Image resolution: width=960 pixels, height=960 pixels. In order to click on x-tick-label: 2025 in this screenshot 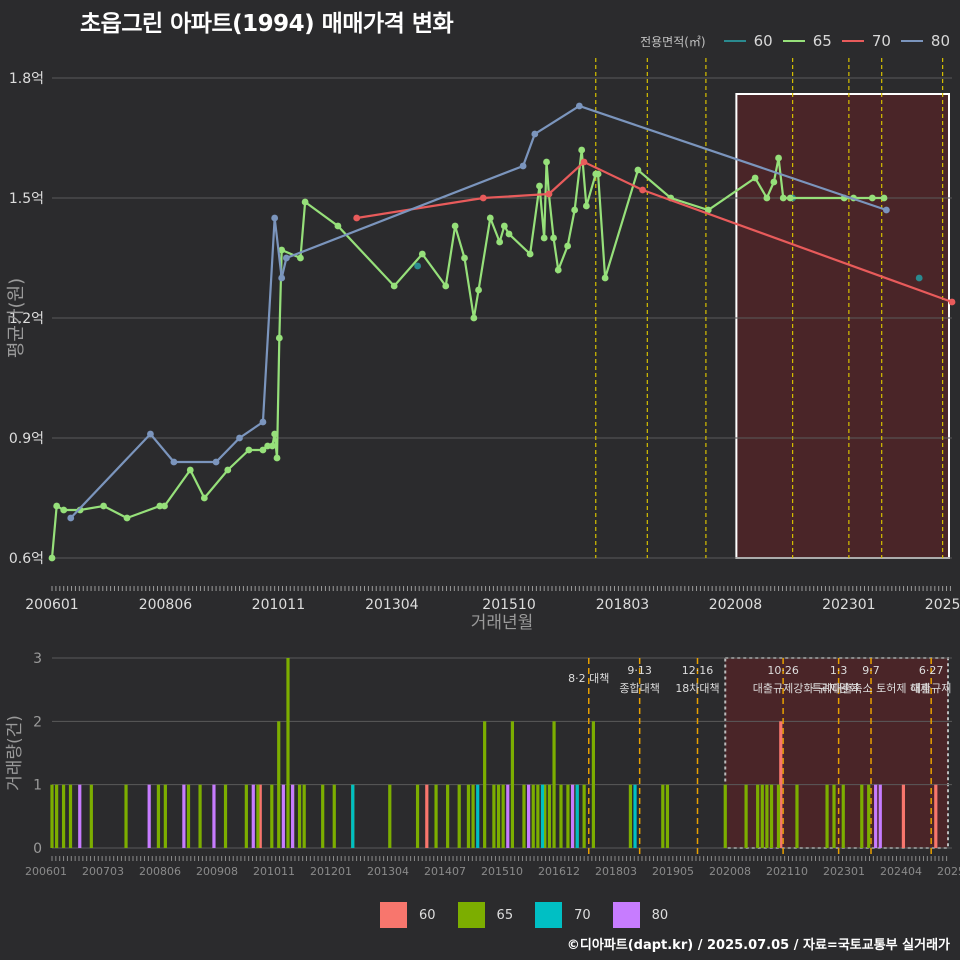, I will do `click(942, 605)`.